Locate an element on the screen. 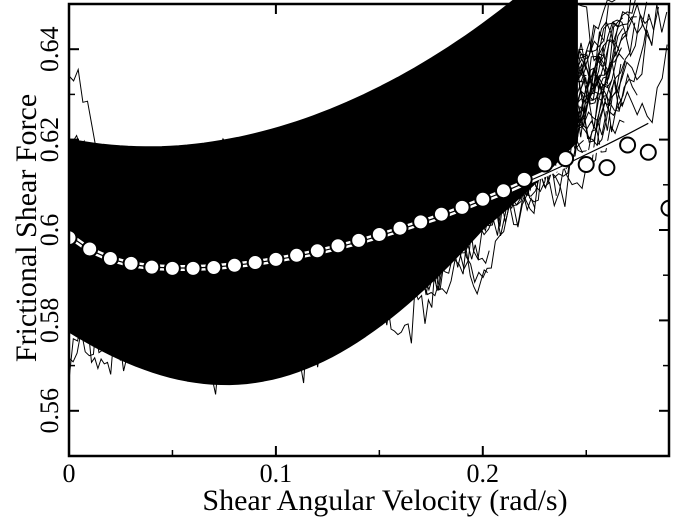 The height and width of the screenshot is (529, 675). x-tick-label: 0 is located at coordinates (69, 473).